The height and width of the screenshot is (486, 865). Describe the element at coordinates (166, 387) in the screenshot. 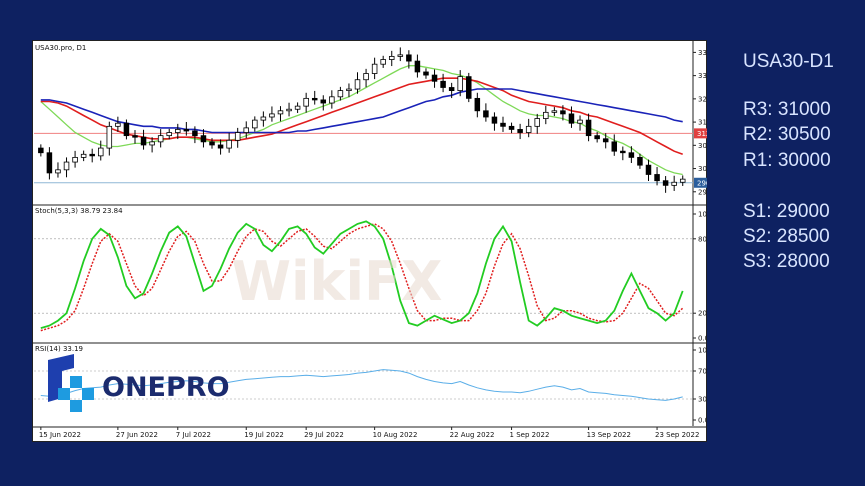

I see `logo-text: ONEPRO` at that location.